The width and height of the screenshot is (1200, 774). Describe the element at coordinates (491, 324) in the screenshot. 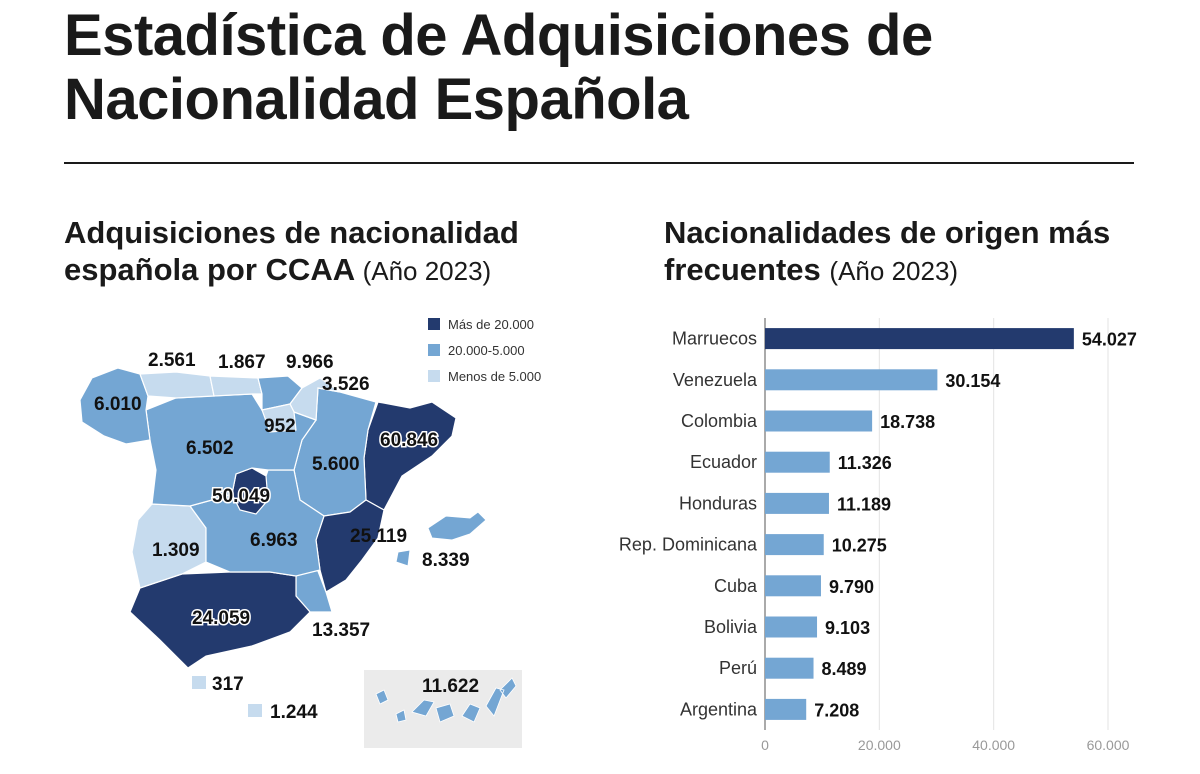

I see `legend-label-high: Más de 20.000` at that location.